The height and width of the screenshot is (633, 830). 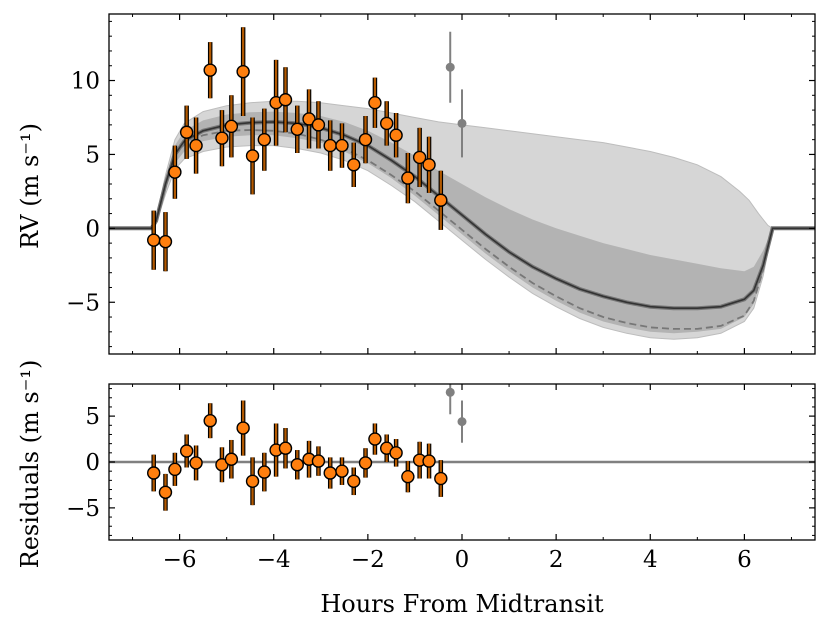 I want to click on y-tick-label: 10, so click(x=85, y=82).